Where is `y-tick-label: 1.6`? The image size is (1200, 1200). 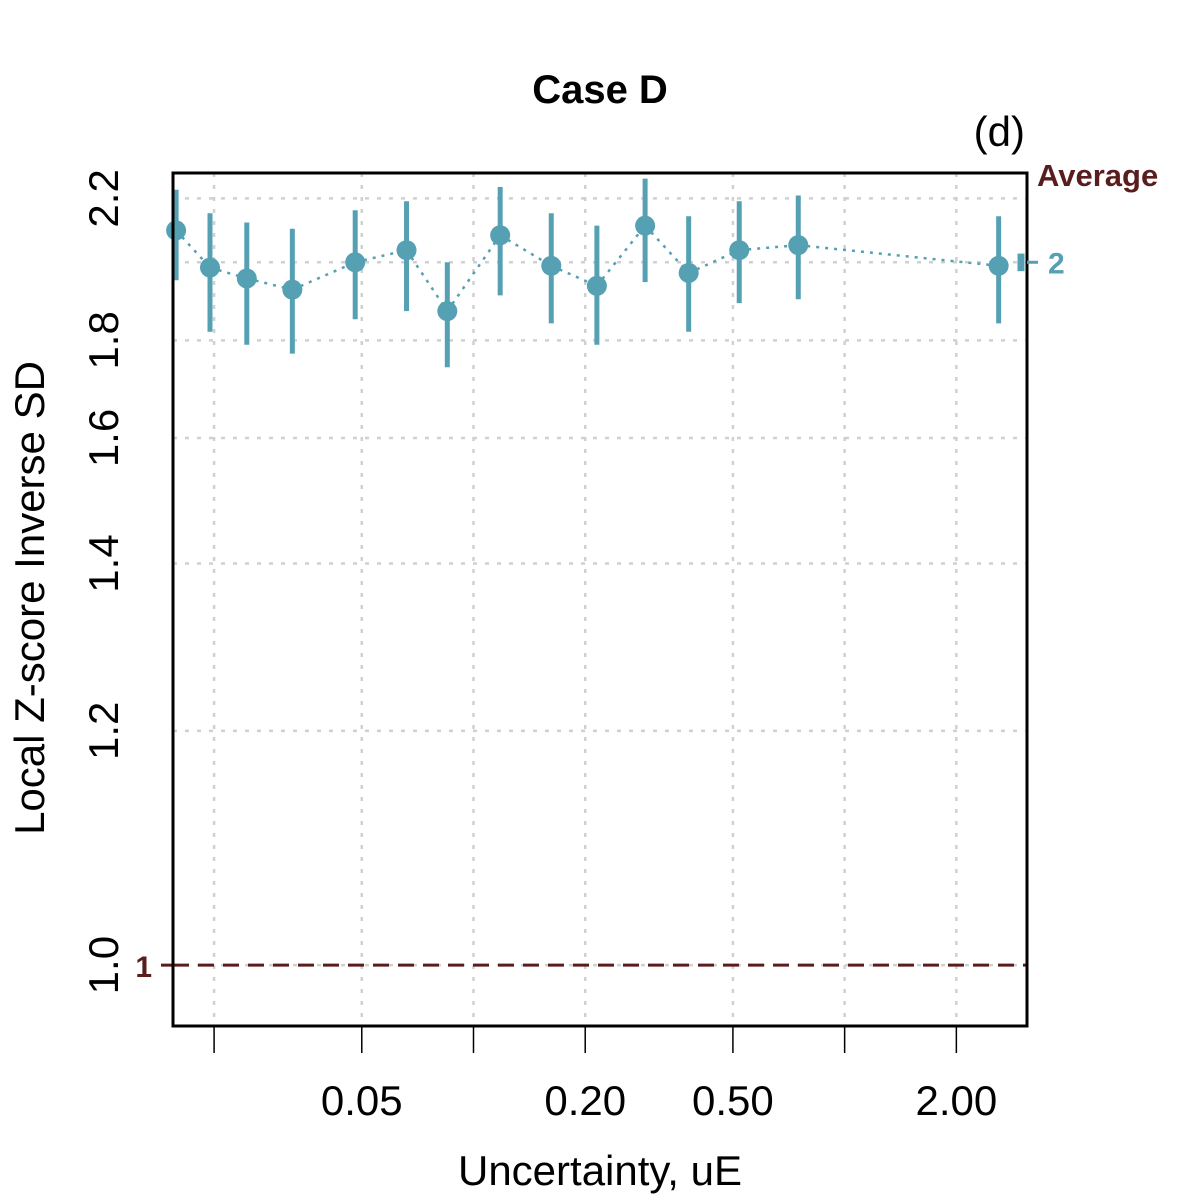
y-tick-label: 1.6 is located at coordinates (103, 438).